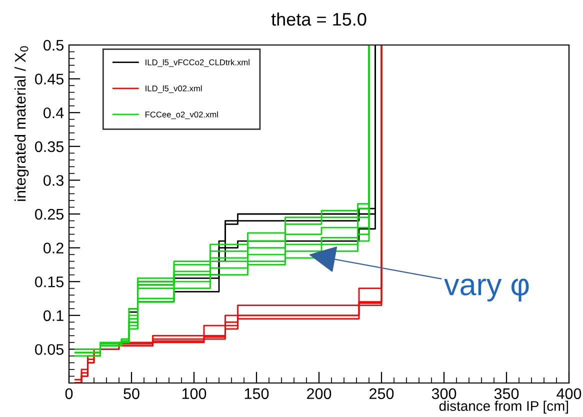  What do you see at coordinates (49, 214) in the screenshot?
I see `y-tick-label: 0.25` at bounding box center [49, 214].